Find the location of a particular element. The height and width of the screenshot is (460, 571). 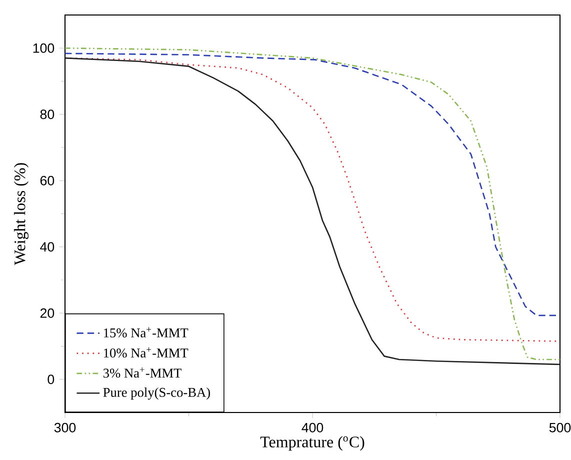

y-tick-label: 20 is located at coordinates (47, 313).